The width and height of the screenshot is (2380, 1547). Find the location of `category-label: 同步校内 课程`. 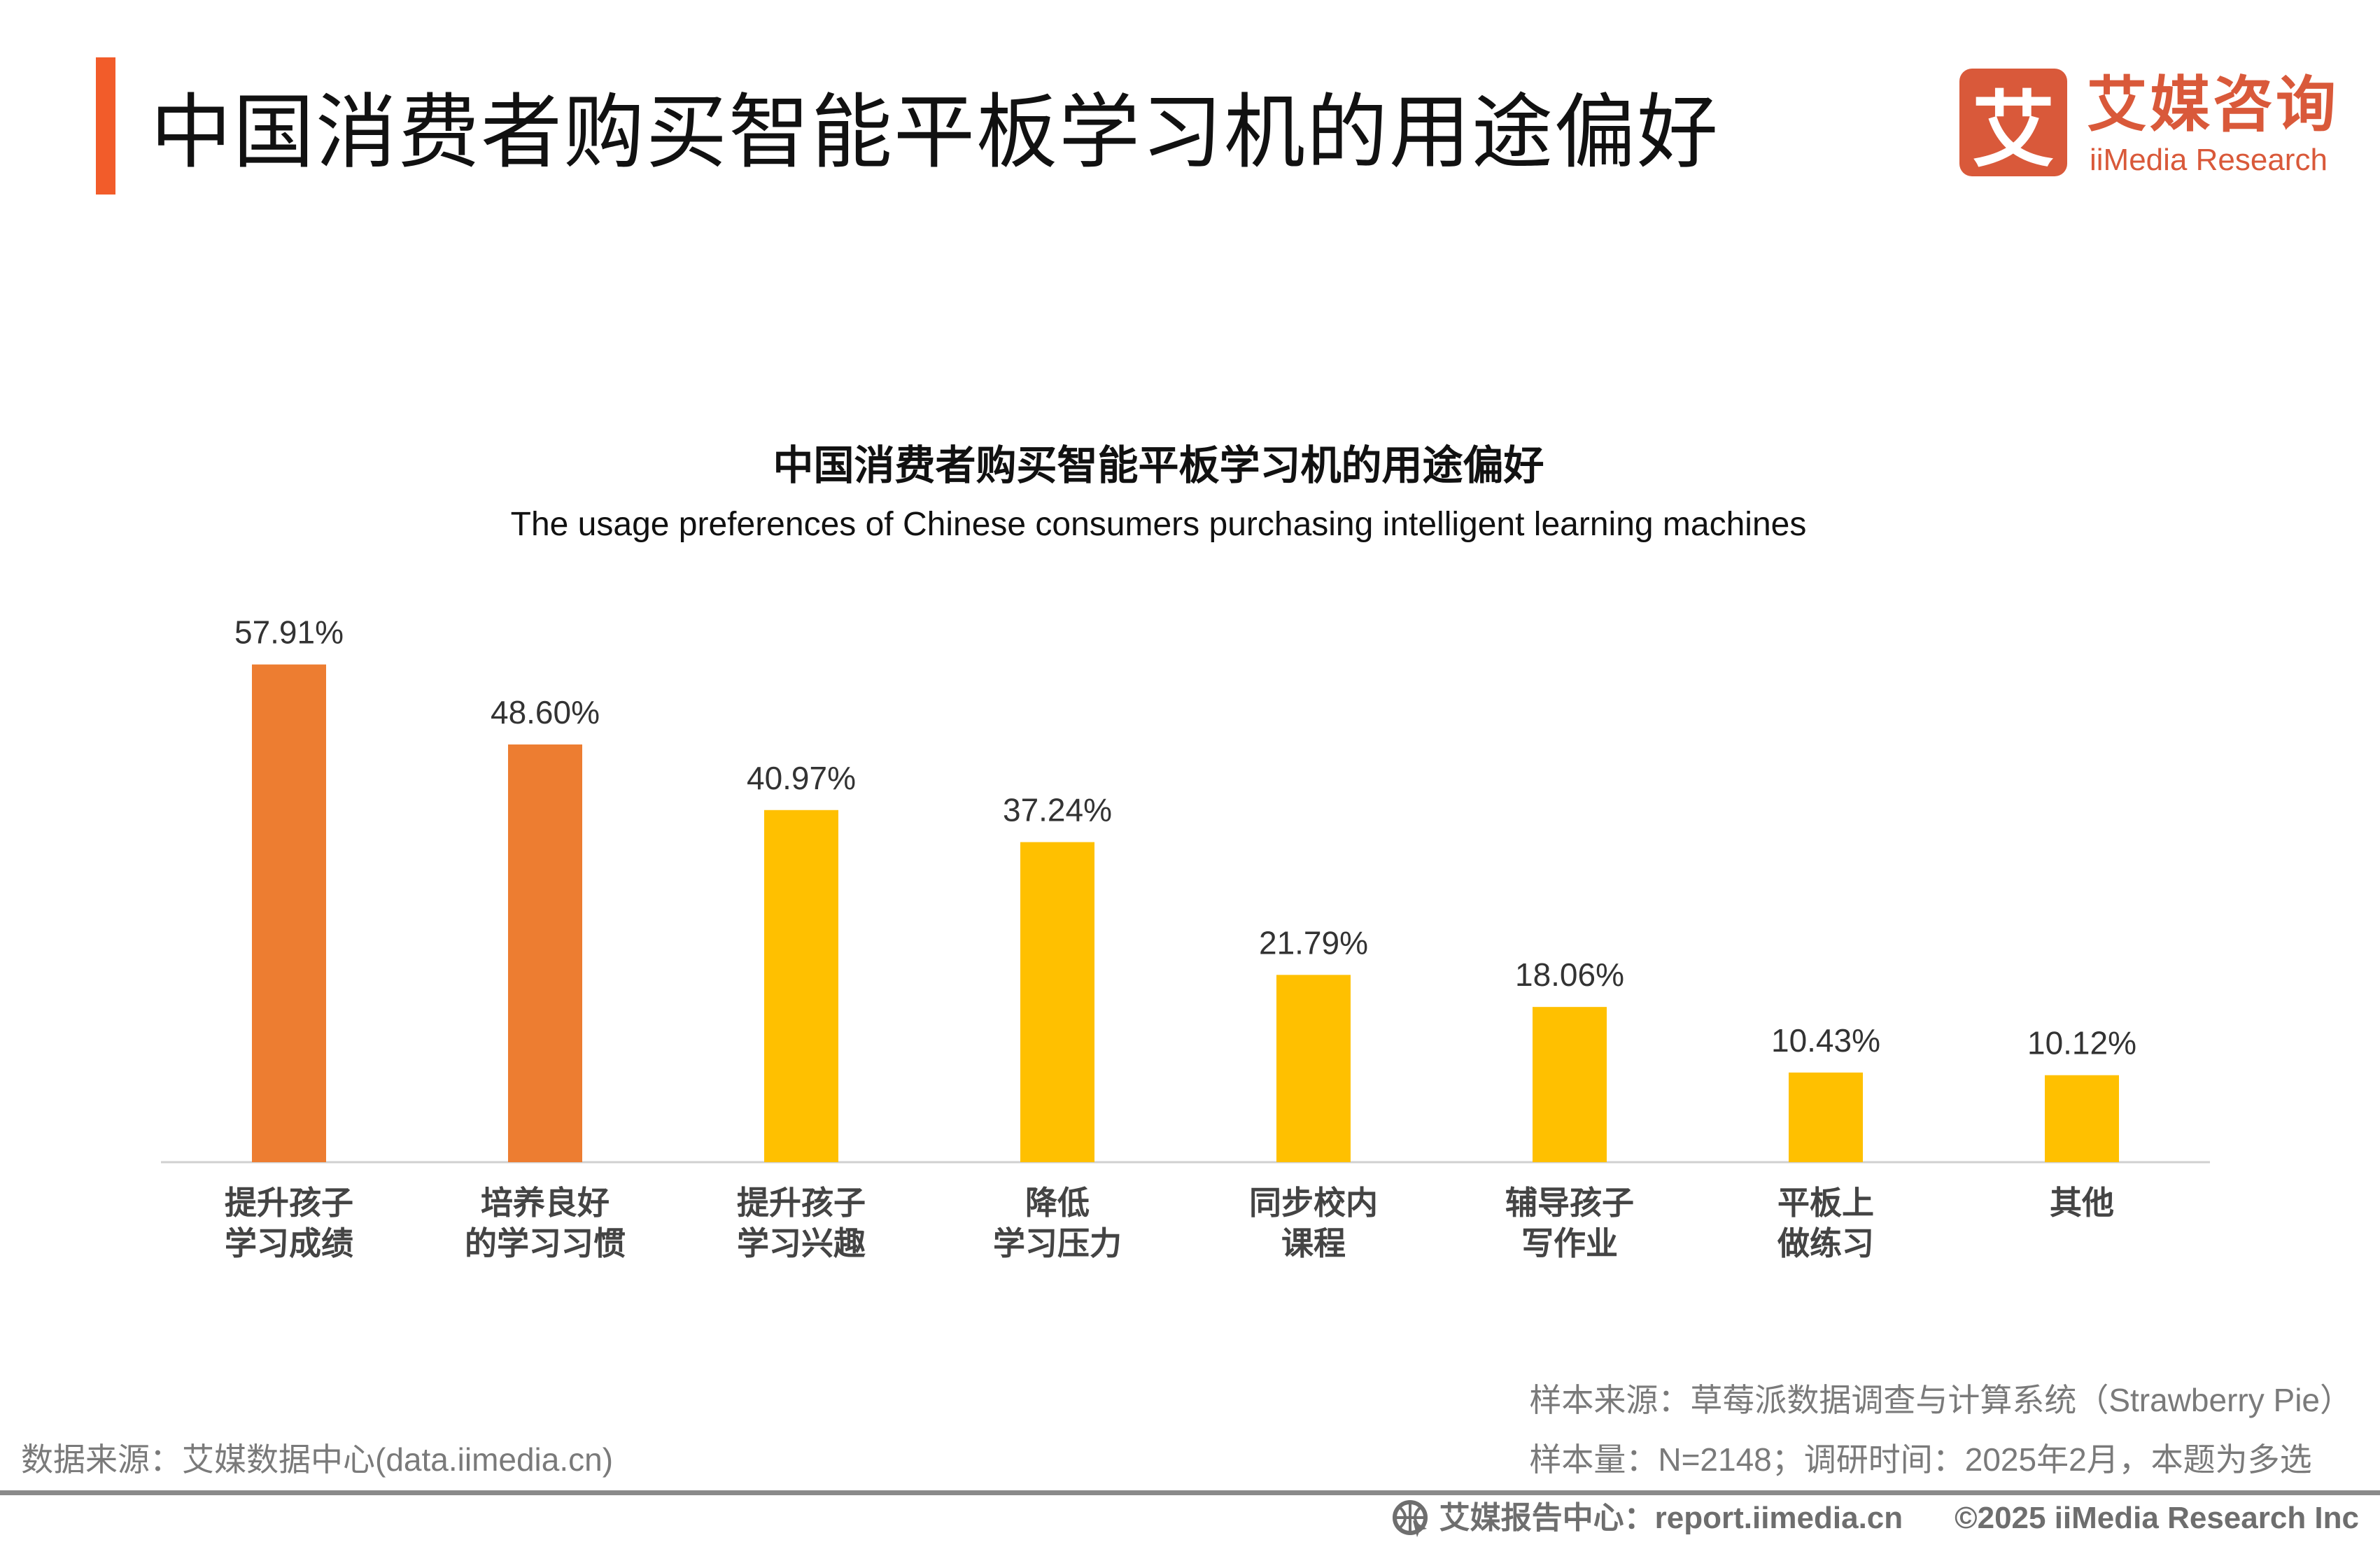

category-label: 同步校内 课程 is located at coordinates (1313, 1223).